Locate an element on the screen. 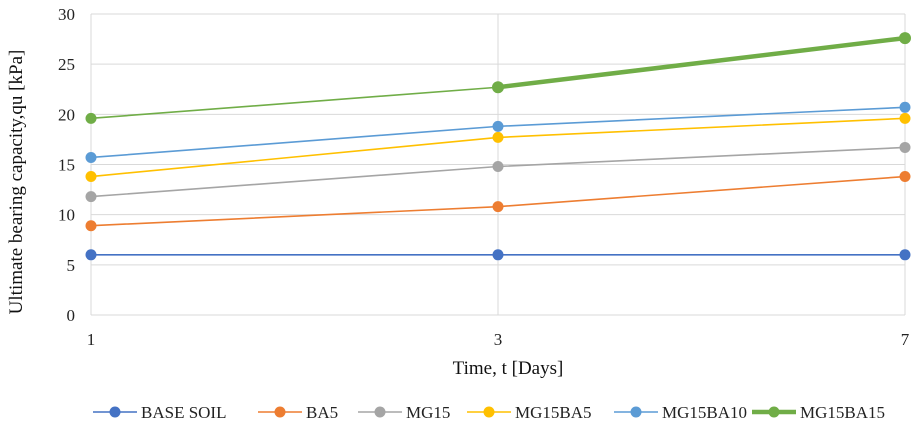 This screenshot has width=916, height=436. x-tick-label: 3 is located at coordinates (498, 339).